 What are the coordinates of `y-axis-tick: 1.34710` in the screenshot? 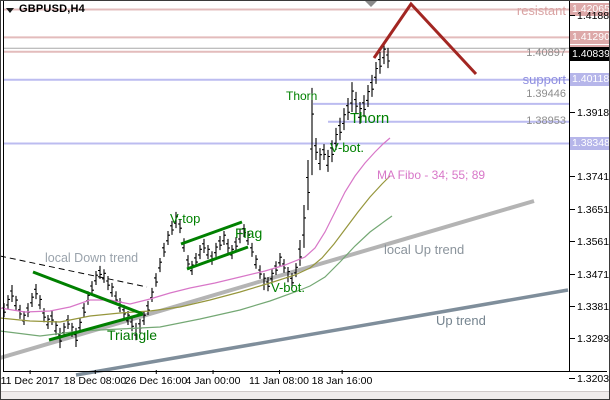 It's located at (589, 275).